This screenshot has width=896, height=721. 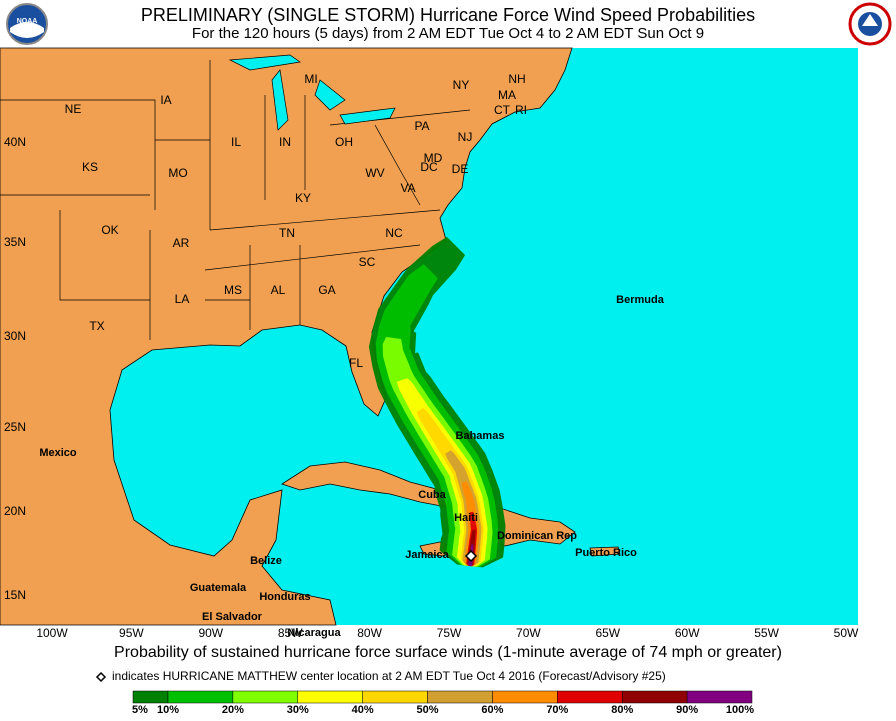 What do you see at coordinates (177, 173) in the screenshot?
I see `place-label: MO` at bounding box center [177, 173].